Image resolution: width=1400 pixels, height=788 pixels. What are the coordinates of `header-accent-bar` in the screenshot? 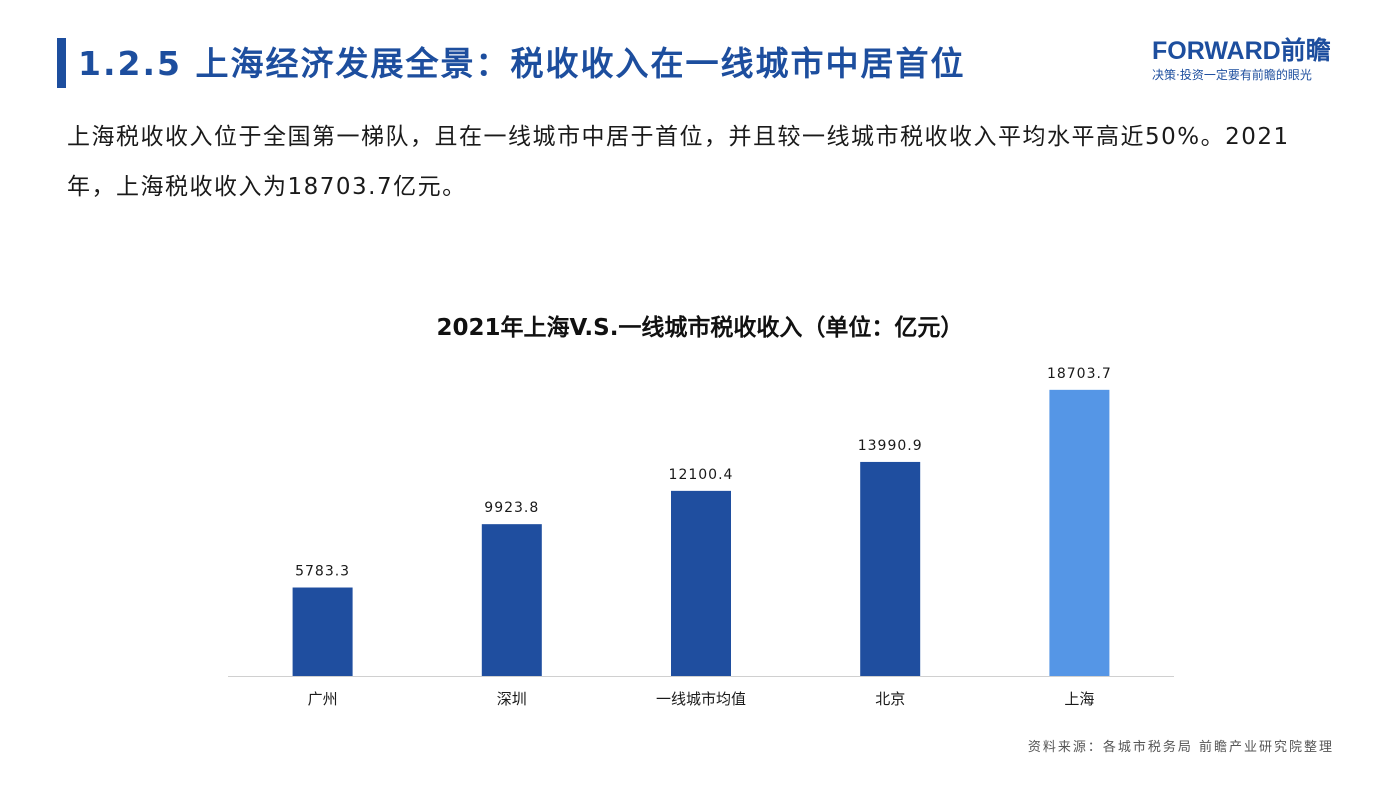 It's located at (61, 63).